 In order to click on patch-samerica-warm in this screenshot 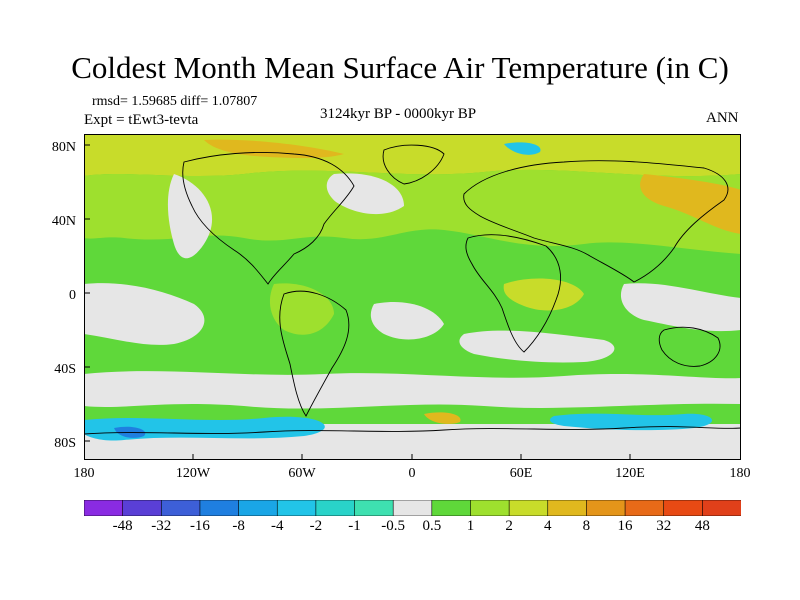, I will do `click(301, 309)`.